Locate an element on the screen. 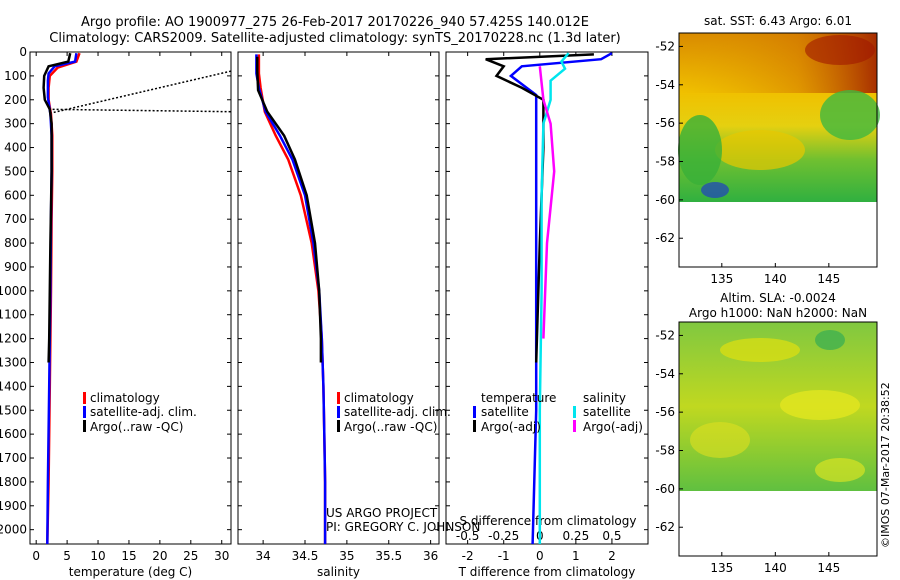  y-tick-label: 1700 is located at coordinates (13, 458).